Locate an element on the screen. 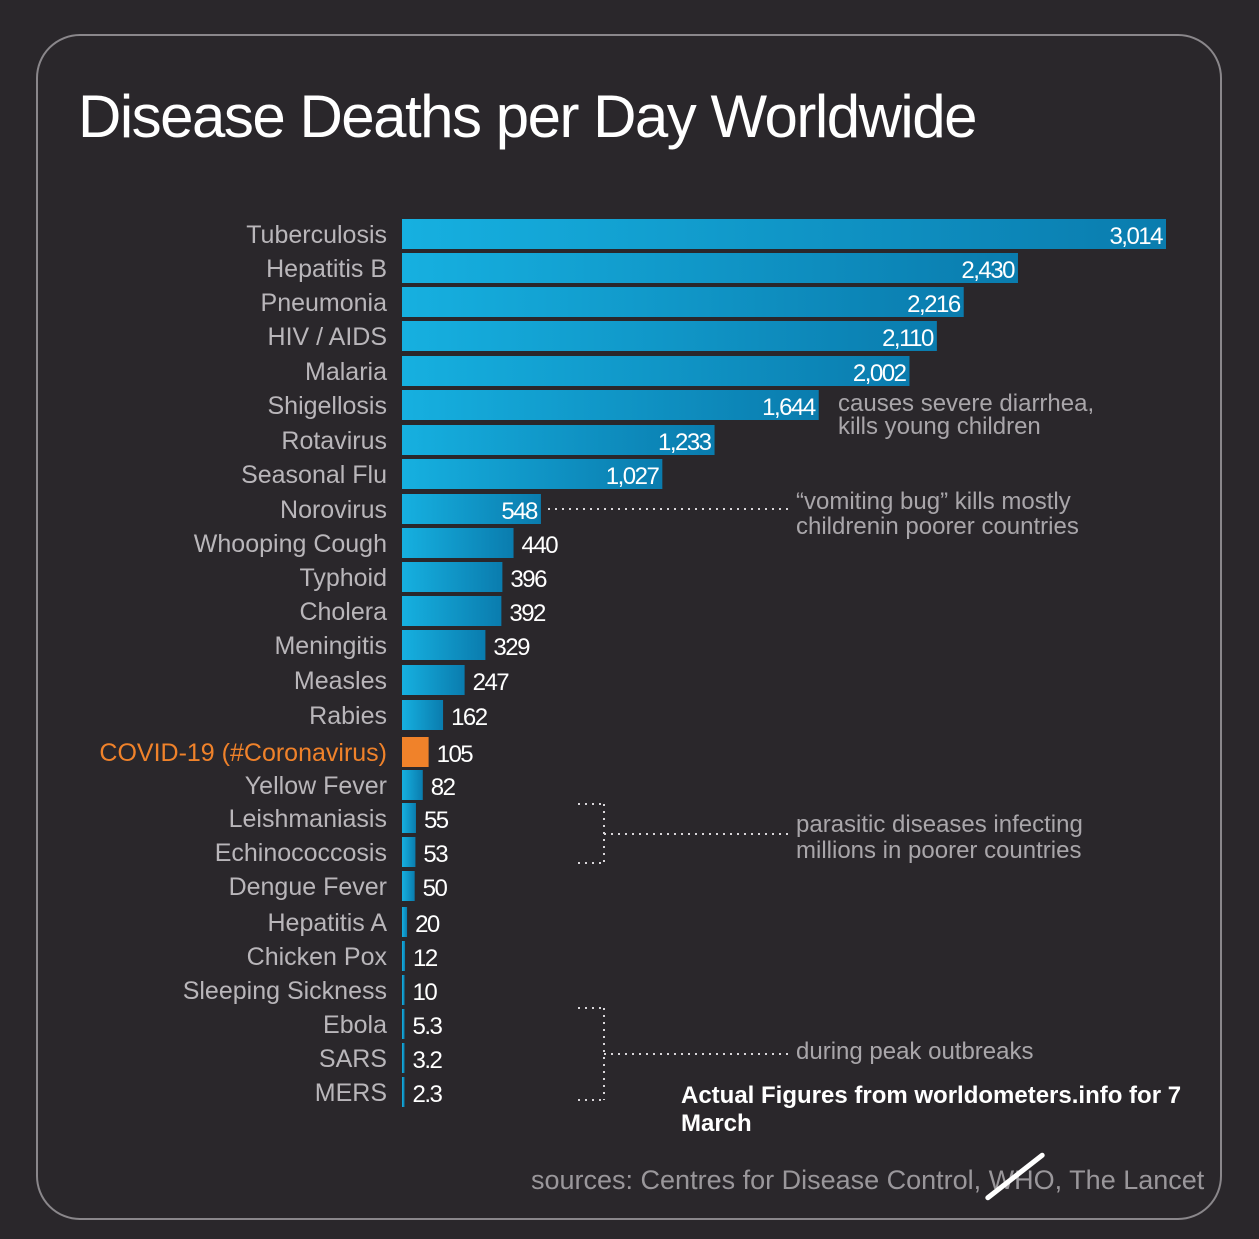  bar-measles is located at coordinates (433, 680).